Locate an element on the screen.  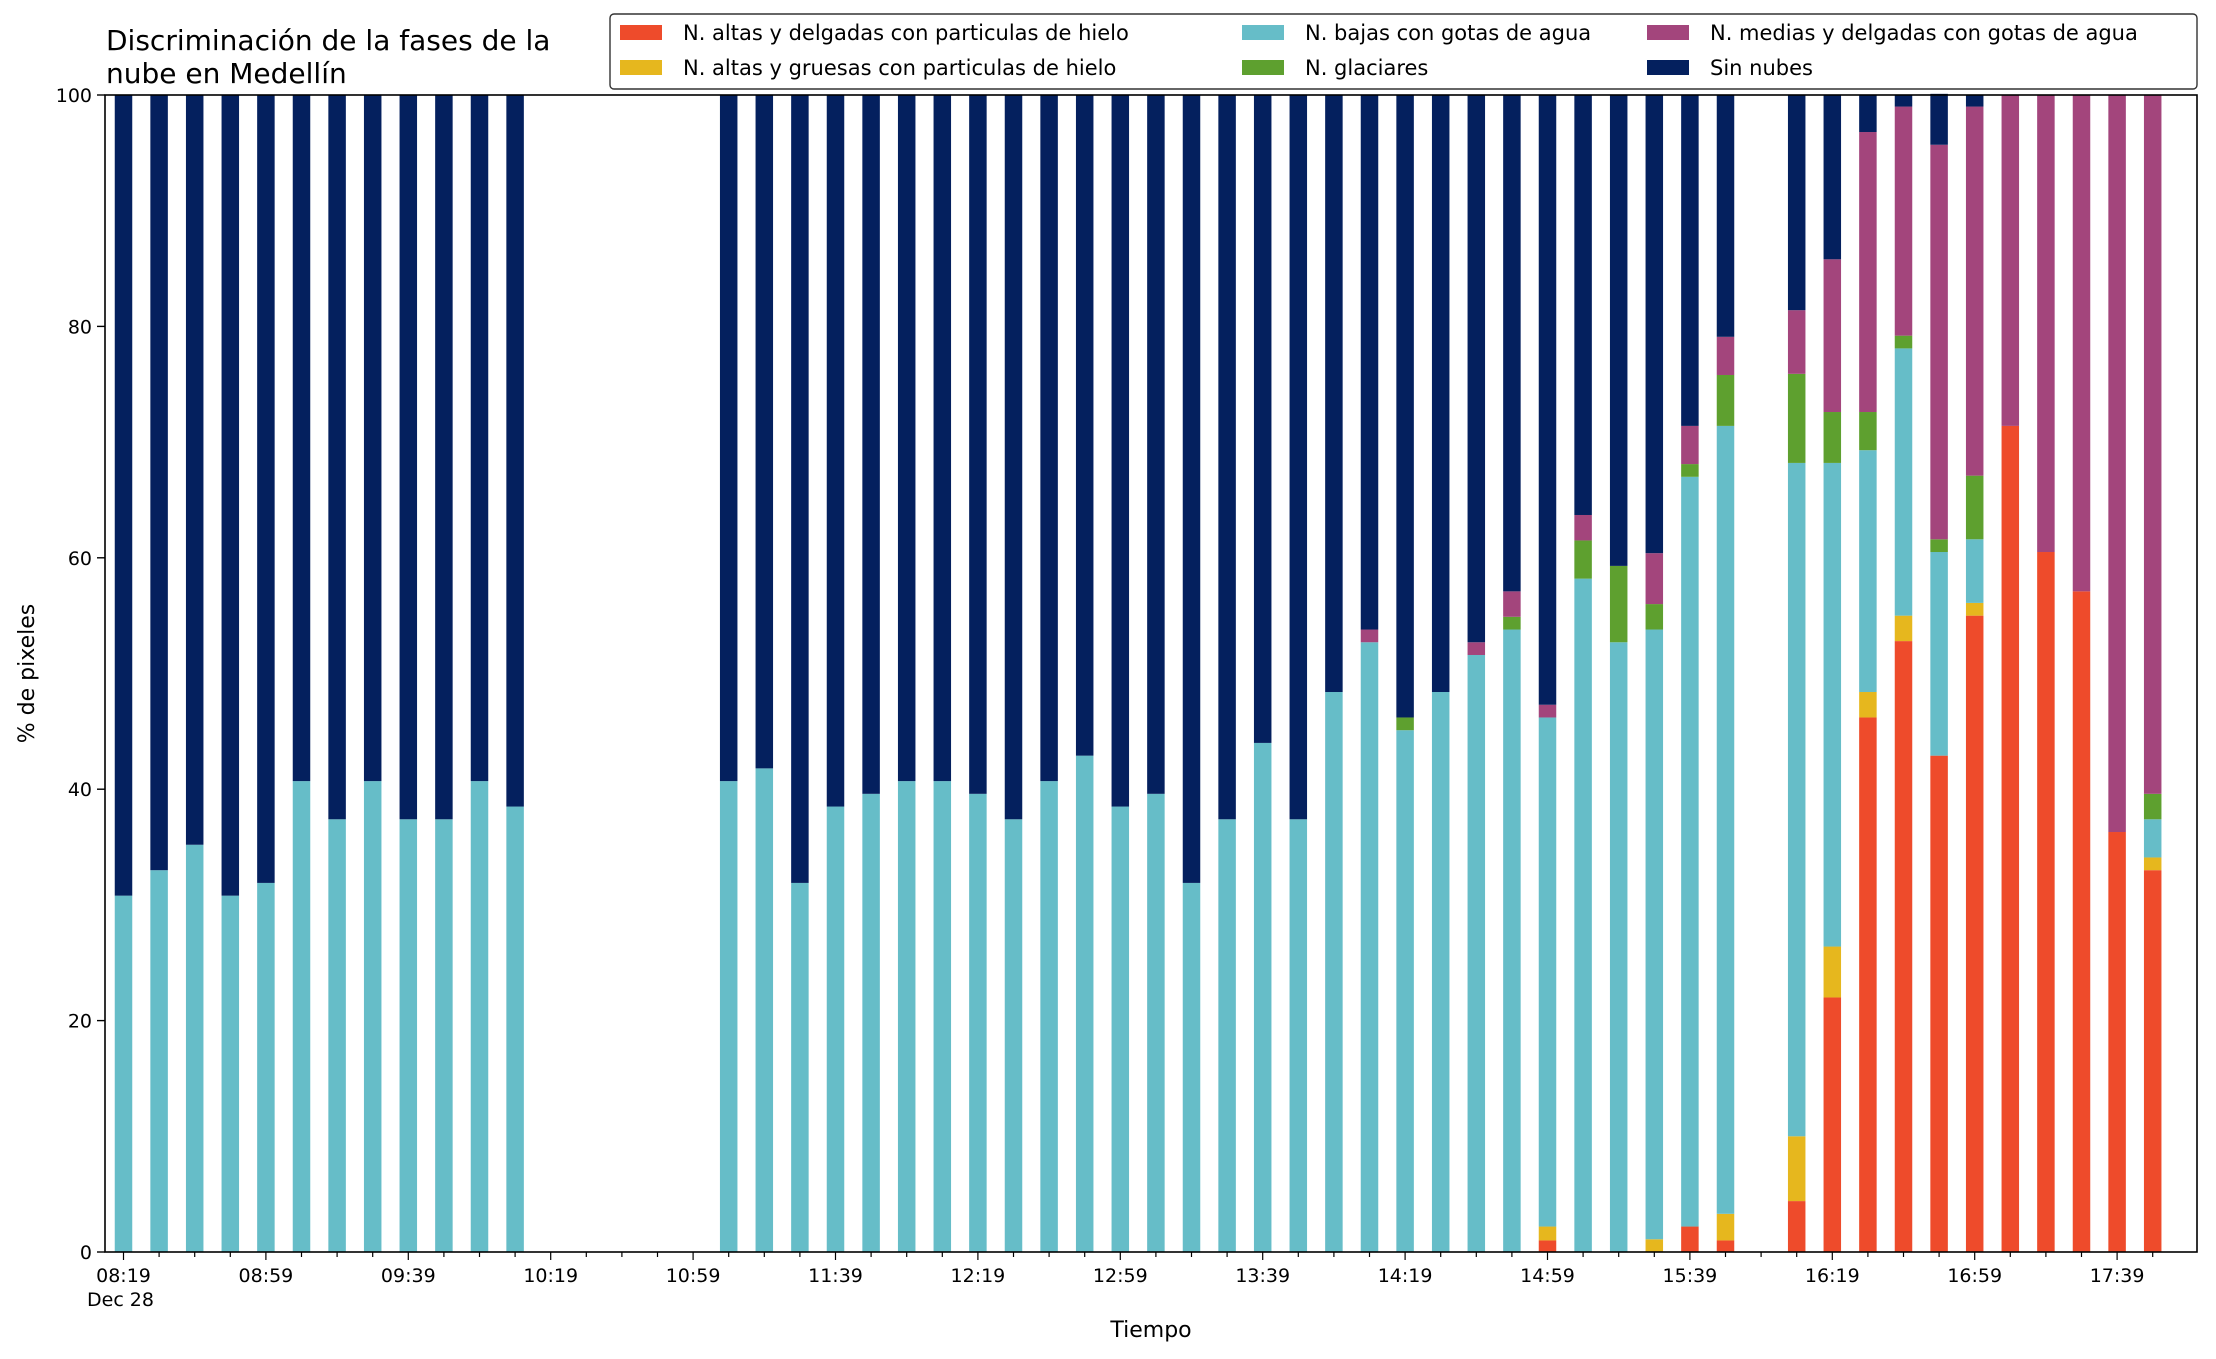
legend-box is located at coordinates (1403, 51).